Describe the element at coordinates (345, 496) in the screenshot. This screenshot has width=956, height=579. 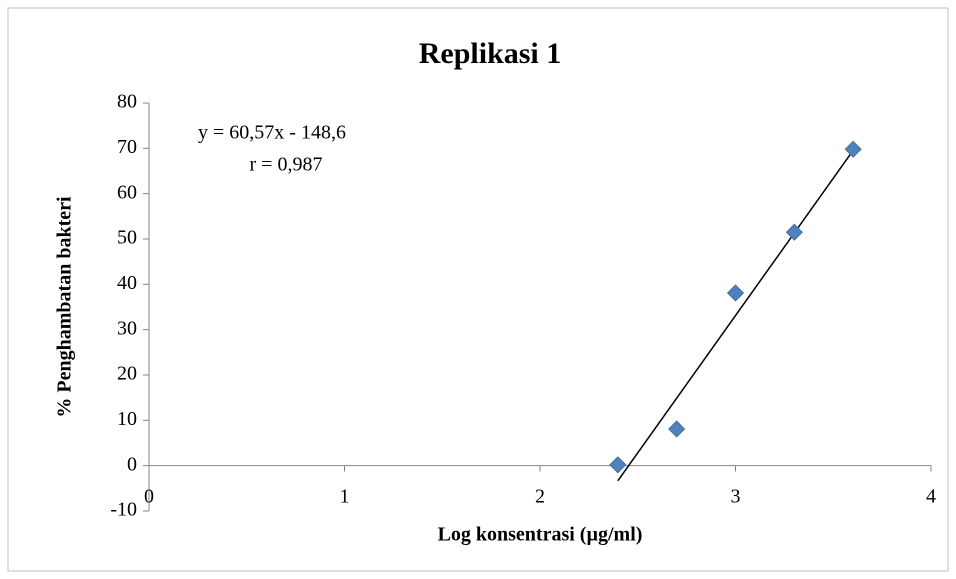
I see `x-tick-label: 1` at that location.